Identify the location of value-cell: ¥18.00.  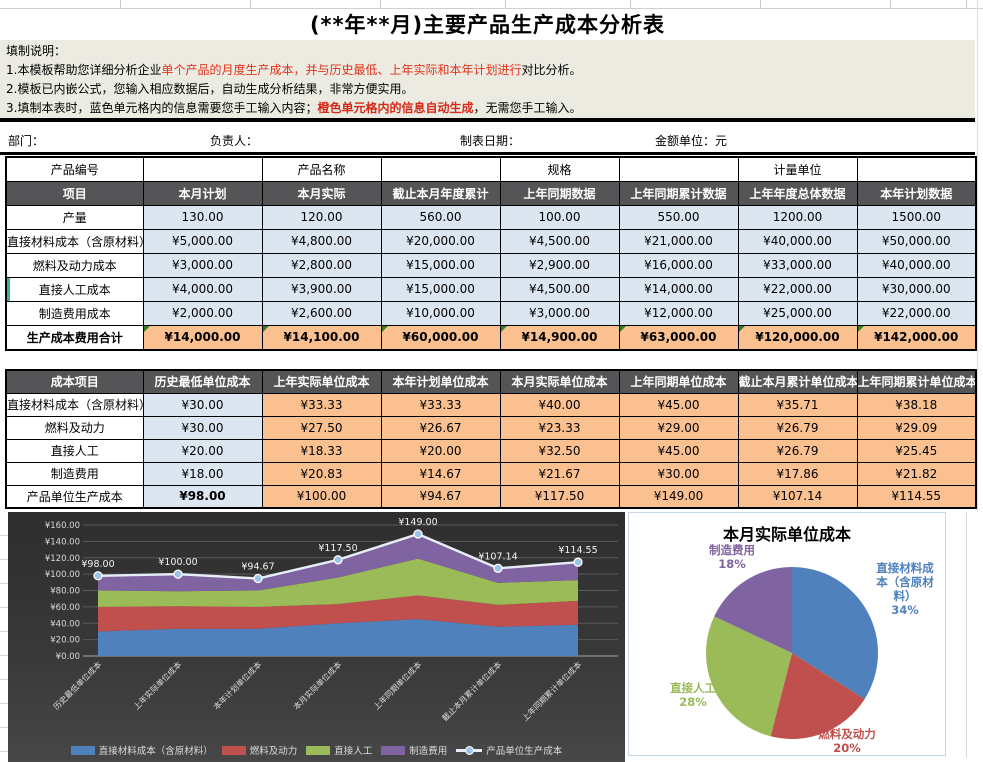
(202, 473).